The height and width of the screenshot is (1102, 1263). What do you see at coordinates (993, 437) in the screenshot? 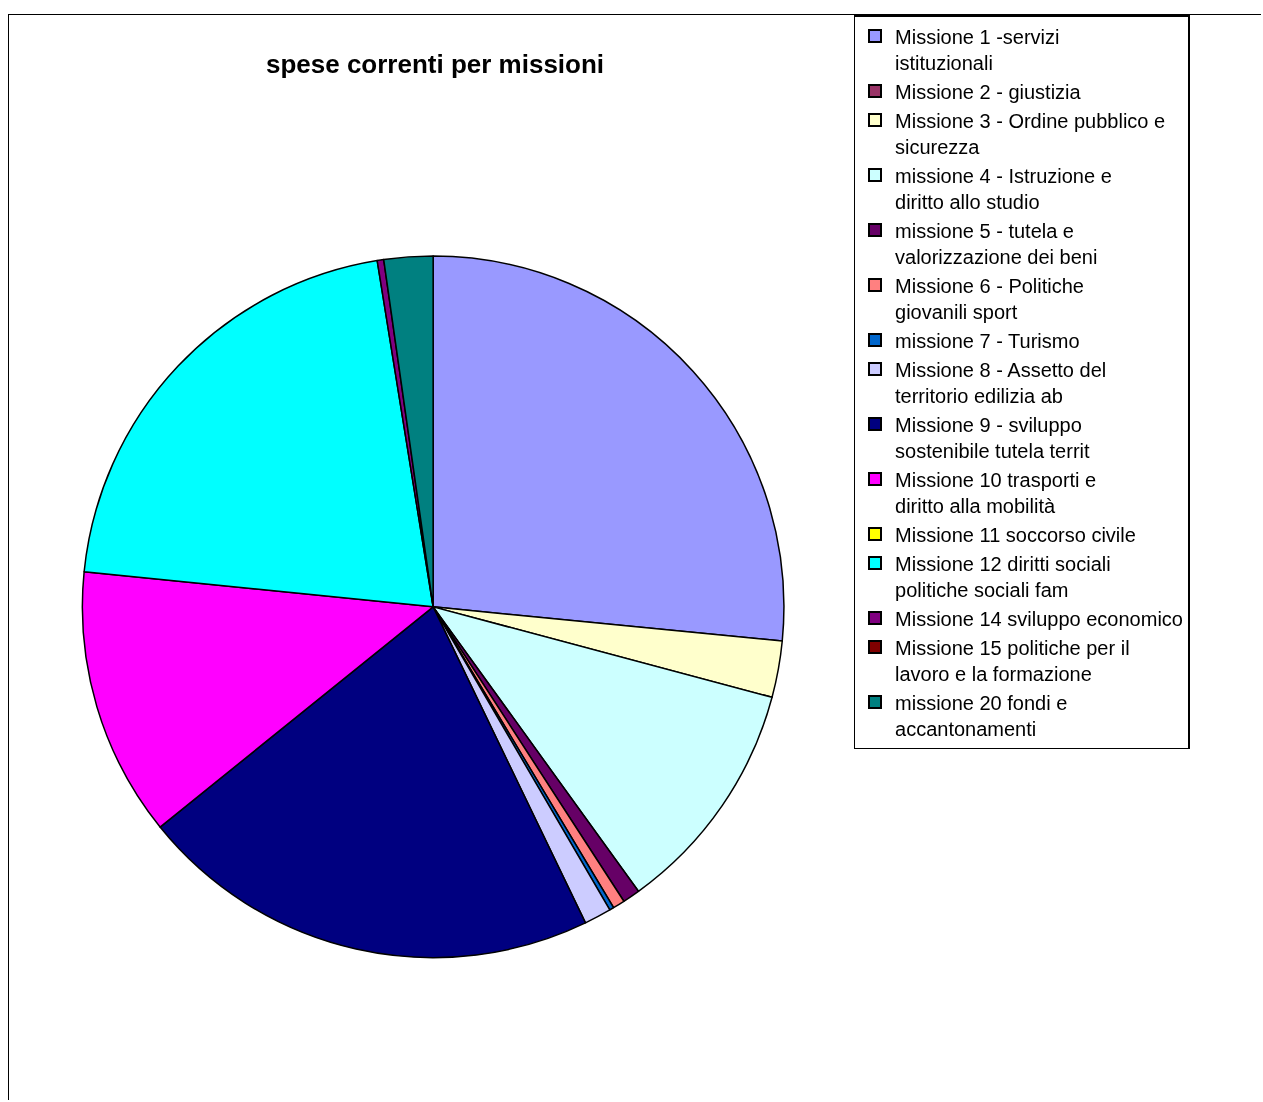
I see `legend-label: Missione 9 - sviluppo sostenibile tutela territ` at bounding box center [993, 437].